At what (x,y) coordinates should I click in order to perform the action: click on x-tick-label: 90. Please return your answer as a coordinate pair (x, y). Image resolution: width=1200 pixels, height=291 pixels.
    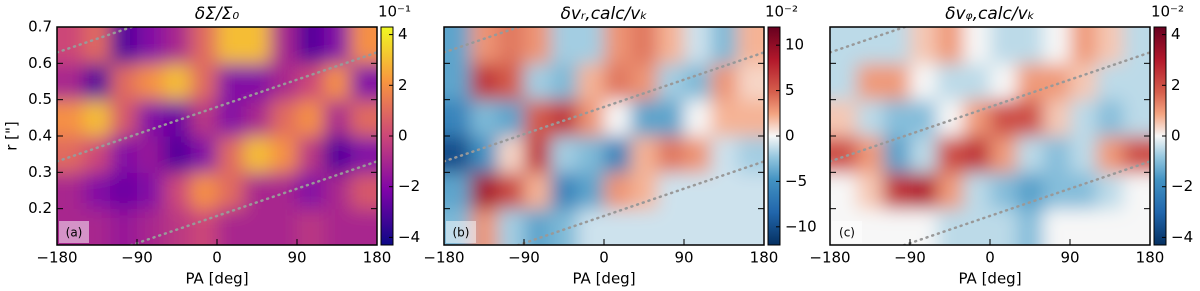
    Looking at the image, I should click on (1069, 258).